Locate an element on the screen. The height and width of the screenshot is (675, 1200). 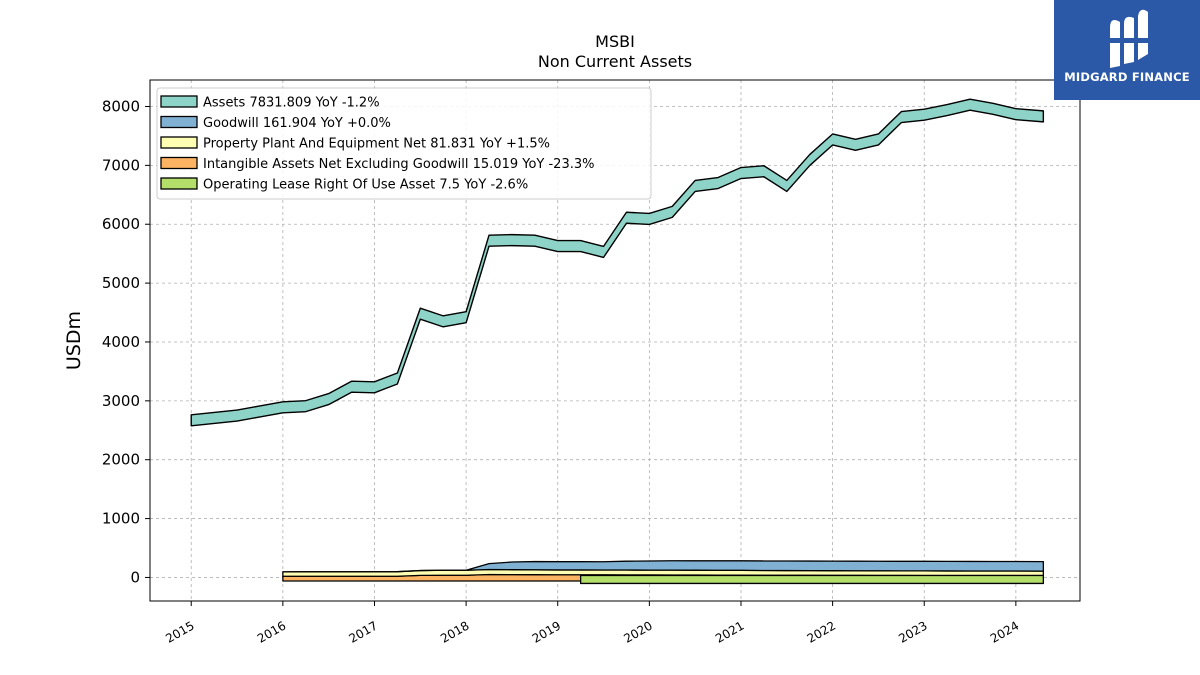
legend-box is located at coordinates (404, 143).